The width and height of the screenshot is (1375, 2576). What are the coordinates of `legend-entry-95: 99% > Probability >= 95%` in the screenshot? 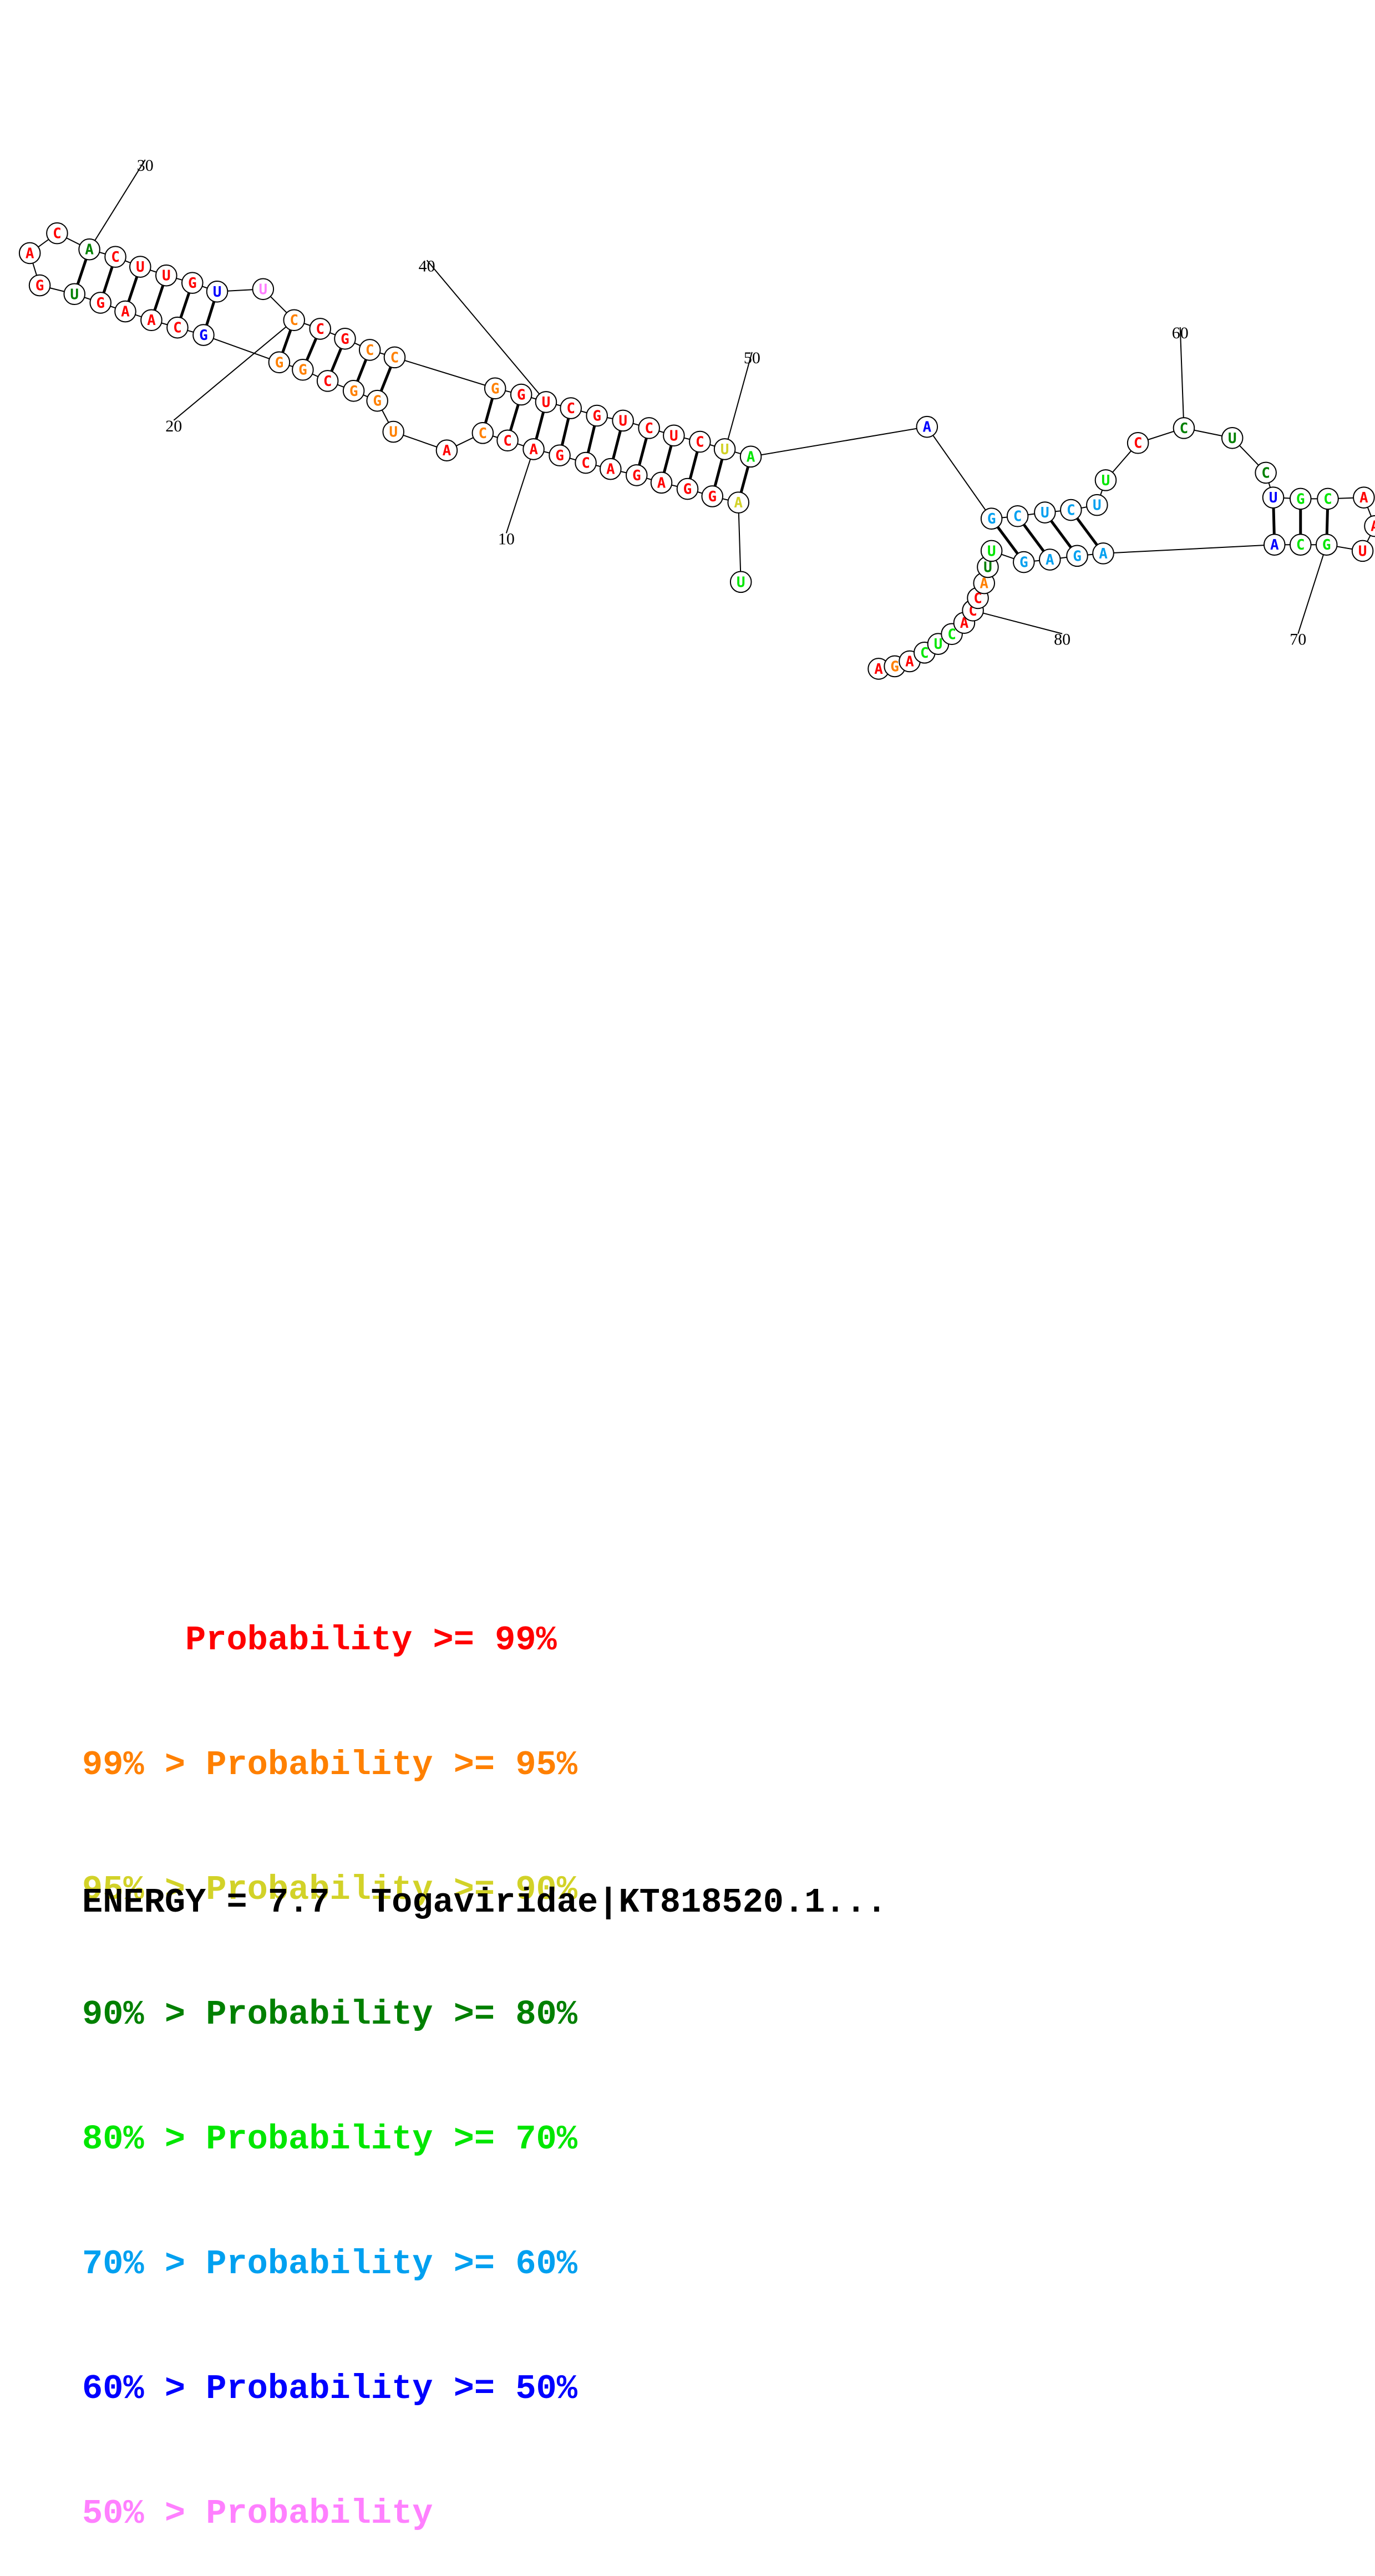 It's located at (329, 1765).